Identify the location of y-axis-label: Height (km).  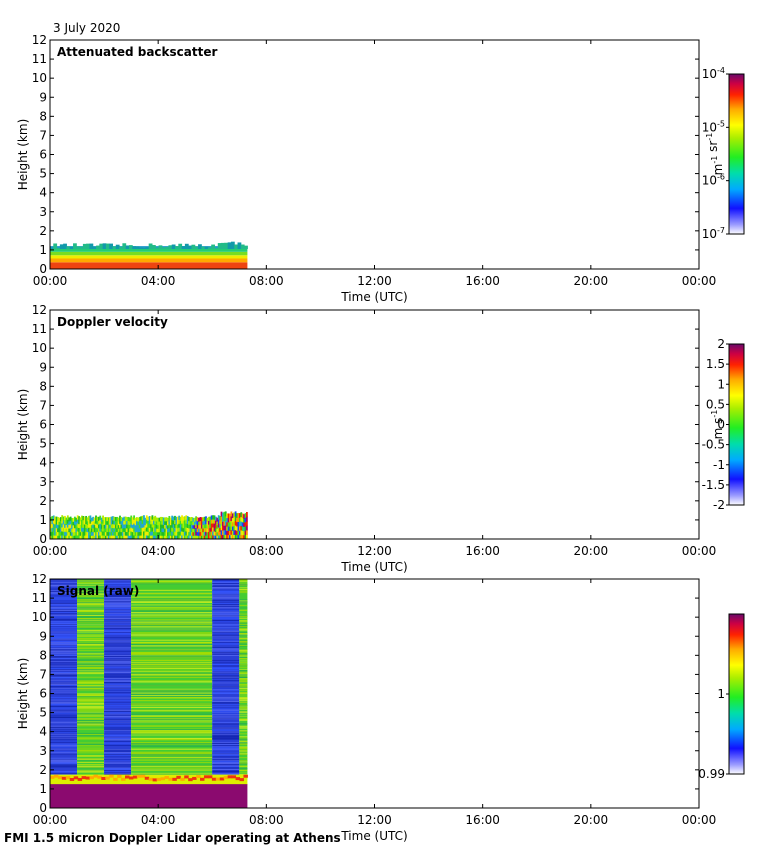
(23, 154).